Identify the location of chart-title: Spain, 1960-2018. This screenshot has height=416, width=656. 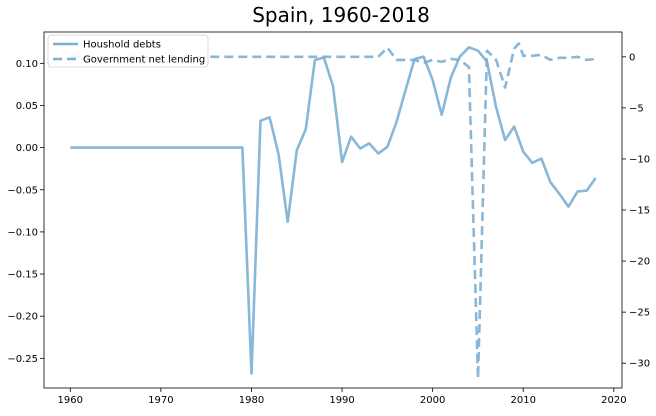
(341, 15).